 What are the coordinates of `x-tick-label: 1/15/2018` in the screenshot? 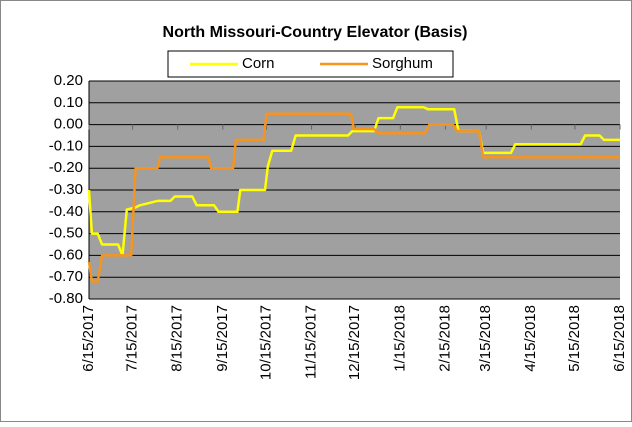 It's located at (399, 338).